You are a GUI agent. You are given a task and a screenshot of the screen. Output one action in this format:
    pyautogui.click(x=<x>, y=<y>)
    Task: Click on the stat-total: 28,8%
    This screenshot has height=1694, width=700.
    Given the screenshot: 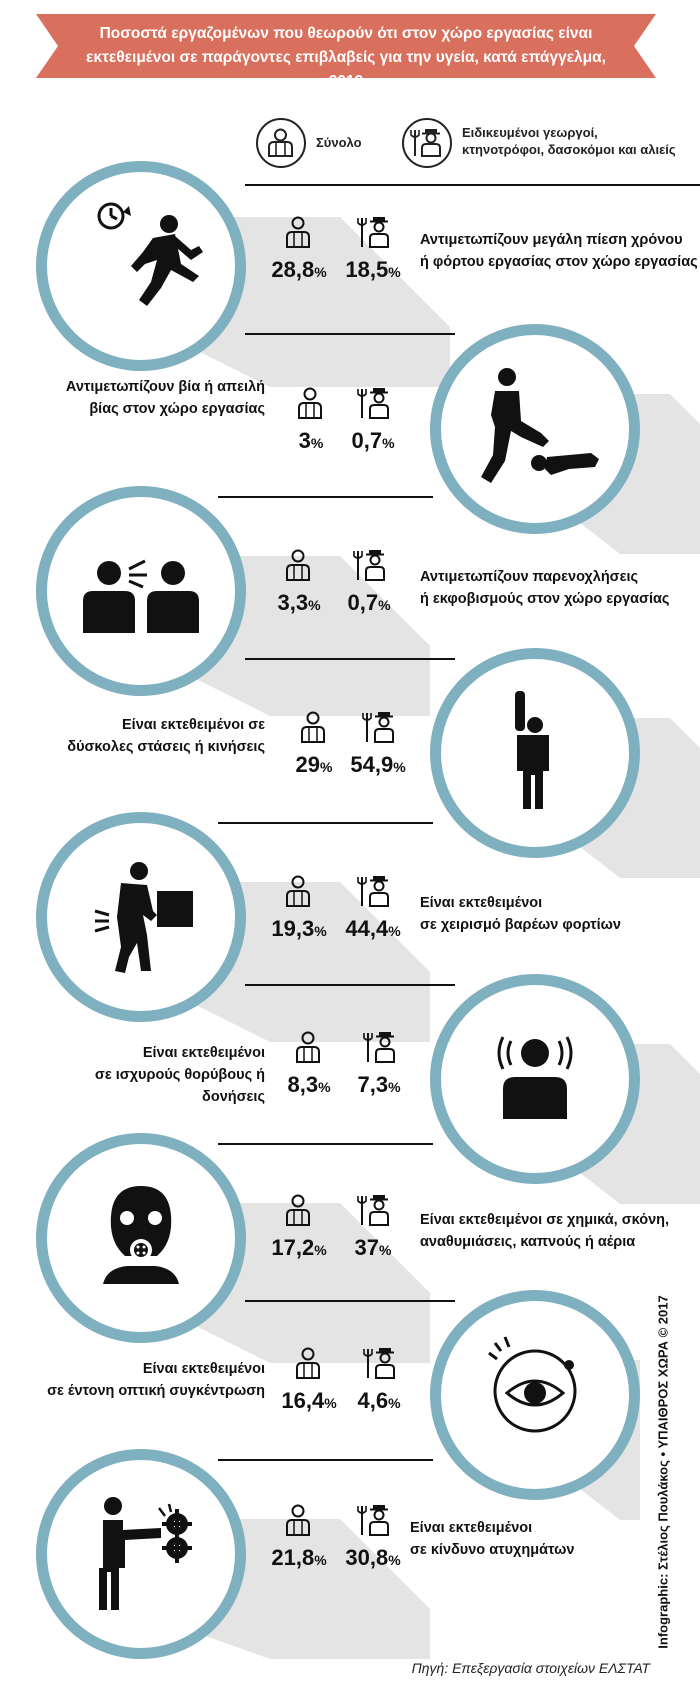 What is the action you would take?
    pyautogui.click(x=299, y=255)
    